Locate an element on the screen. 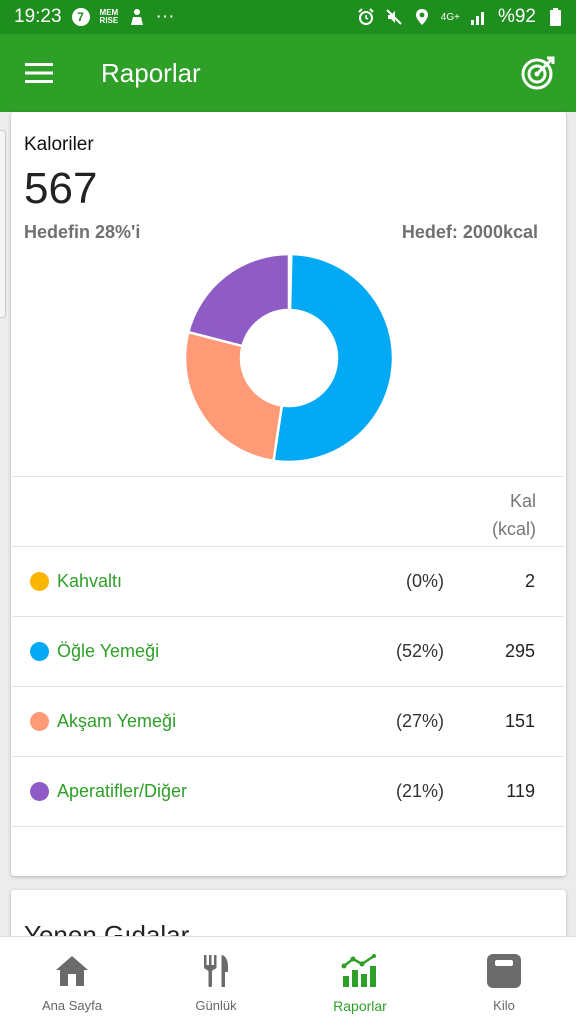  memrise-icon: MEM RISE is located at coordinates (109, 16).